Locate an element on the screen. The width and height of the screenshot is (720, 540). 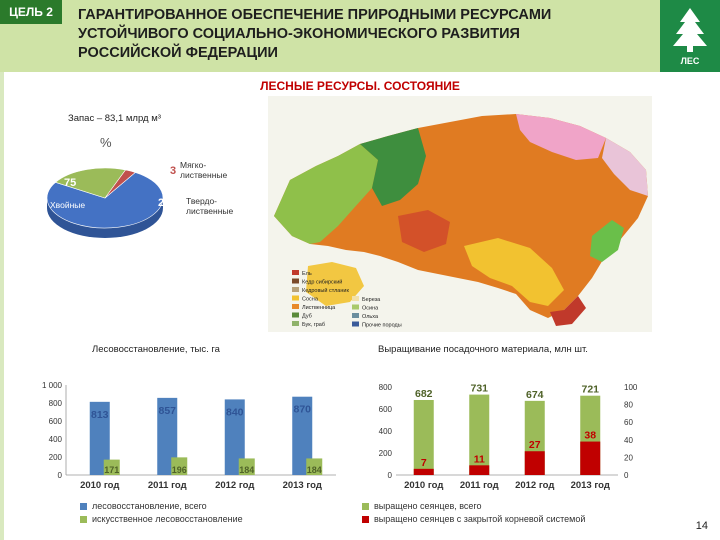
map-legend-label: Береза is located at coordinates (371, 300).